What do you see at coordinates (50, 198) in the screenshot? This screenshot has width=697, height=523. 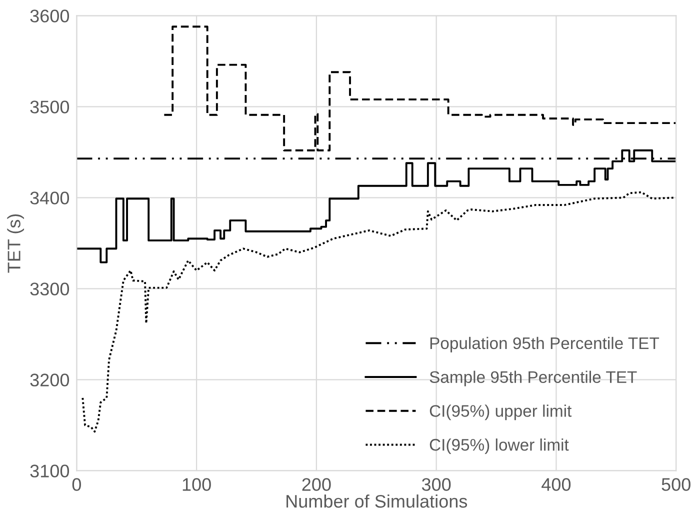 I see `y-tick-label: 3400` at bounding box center [50, 198].